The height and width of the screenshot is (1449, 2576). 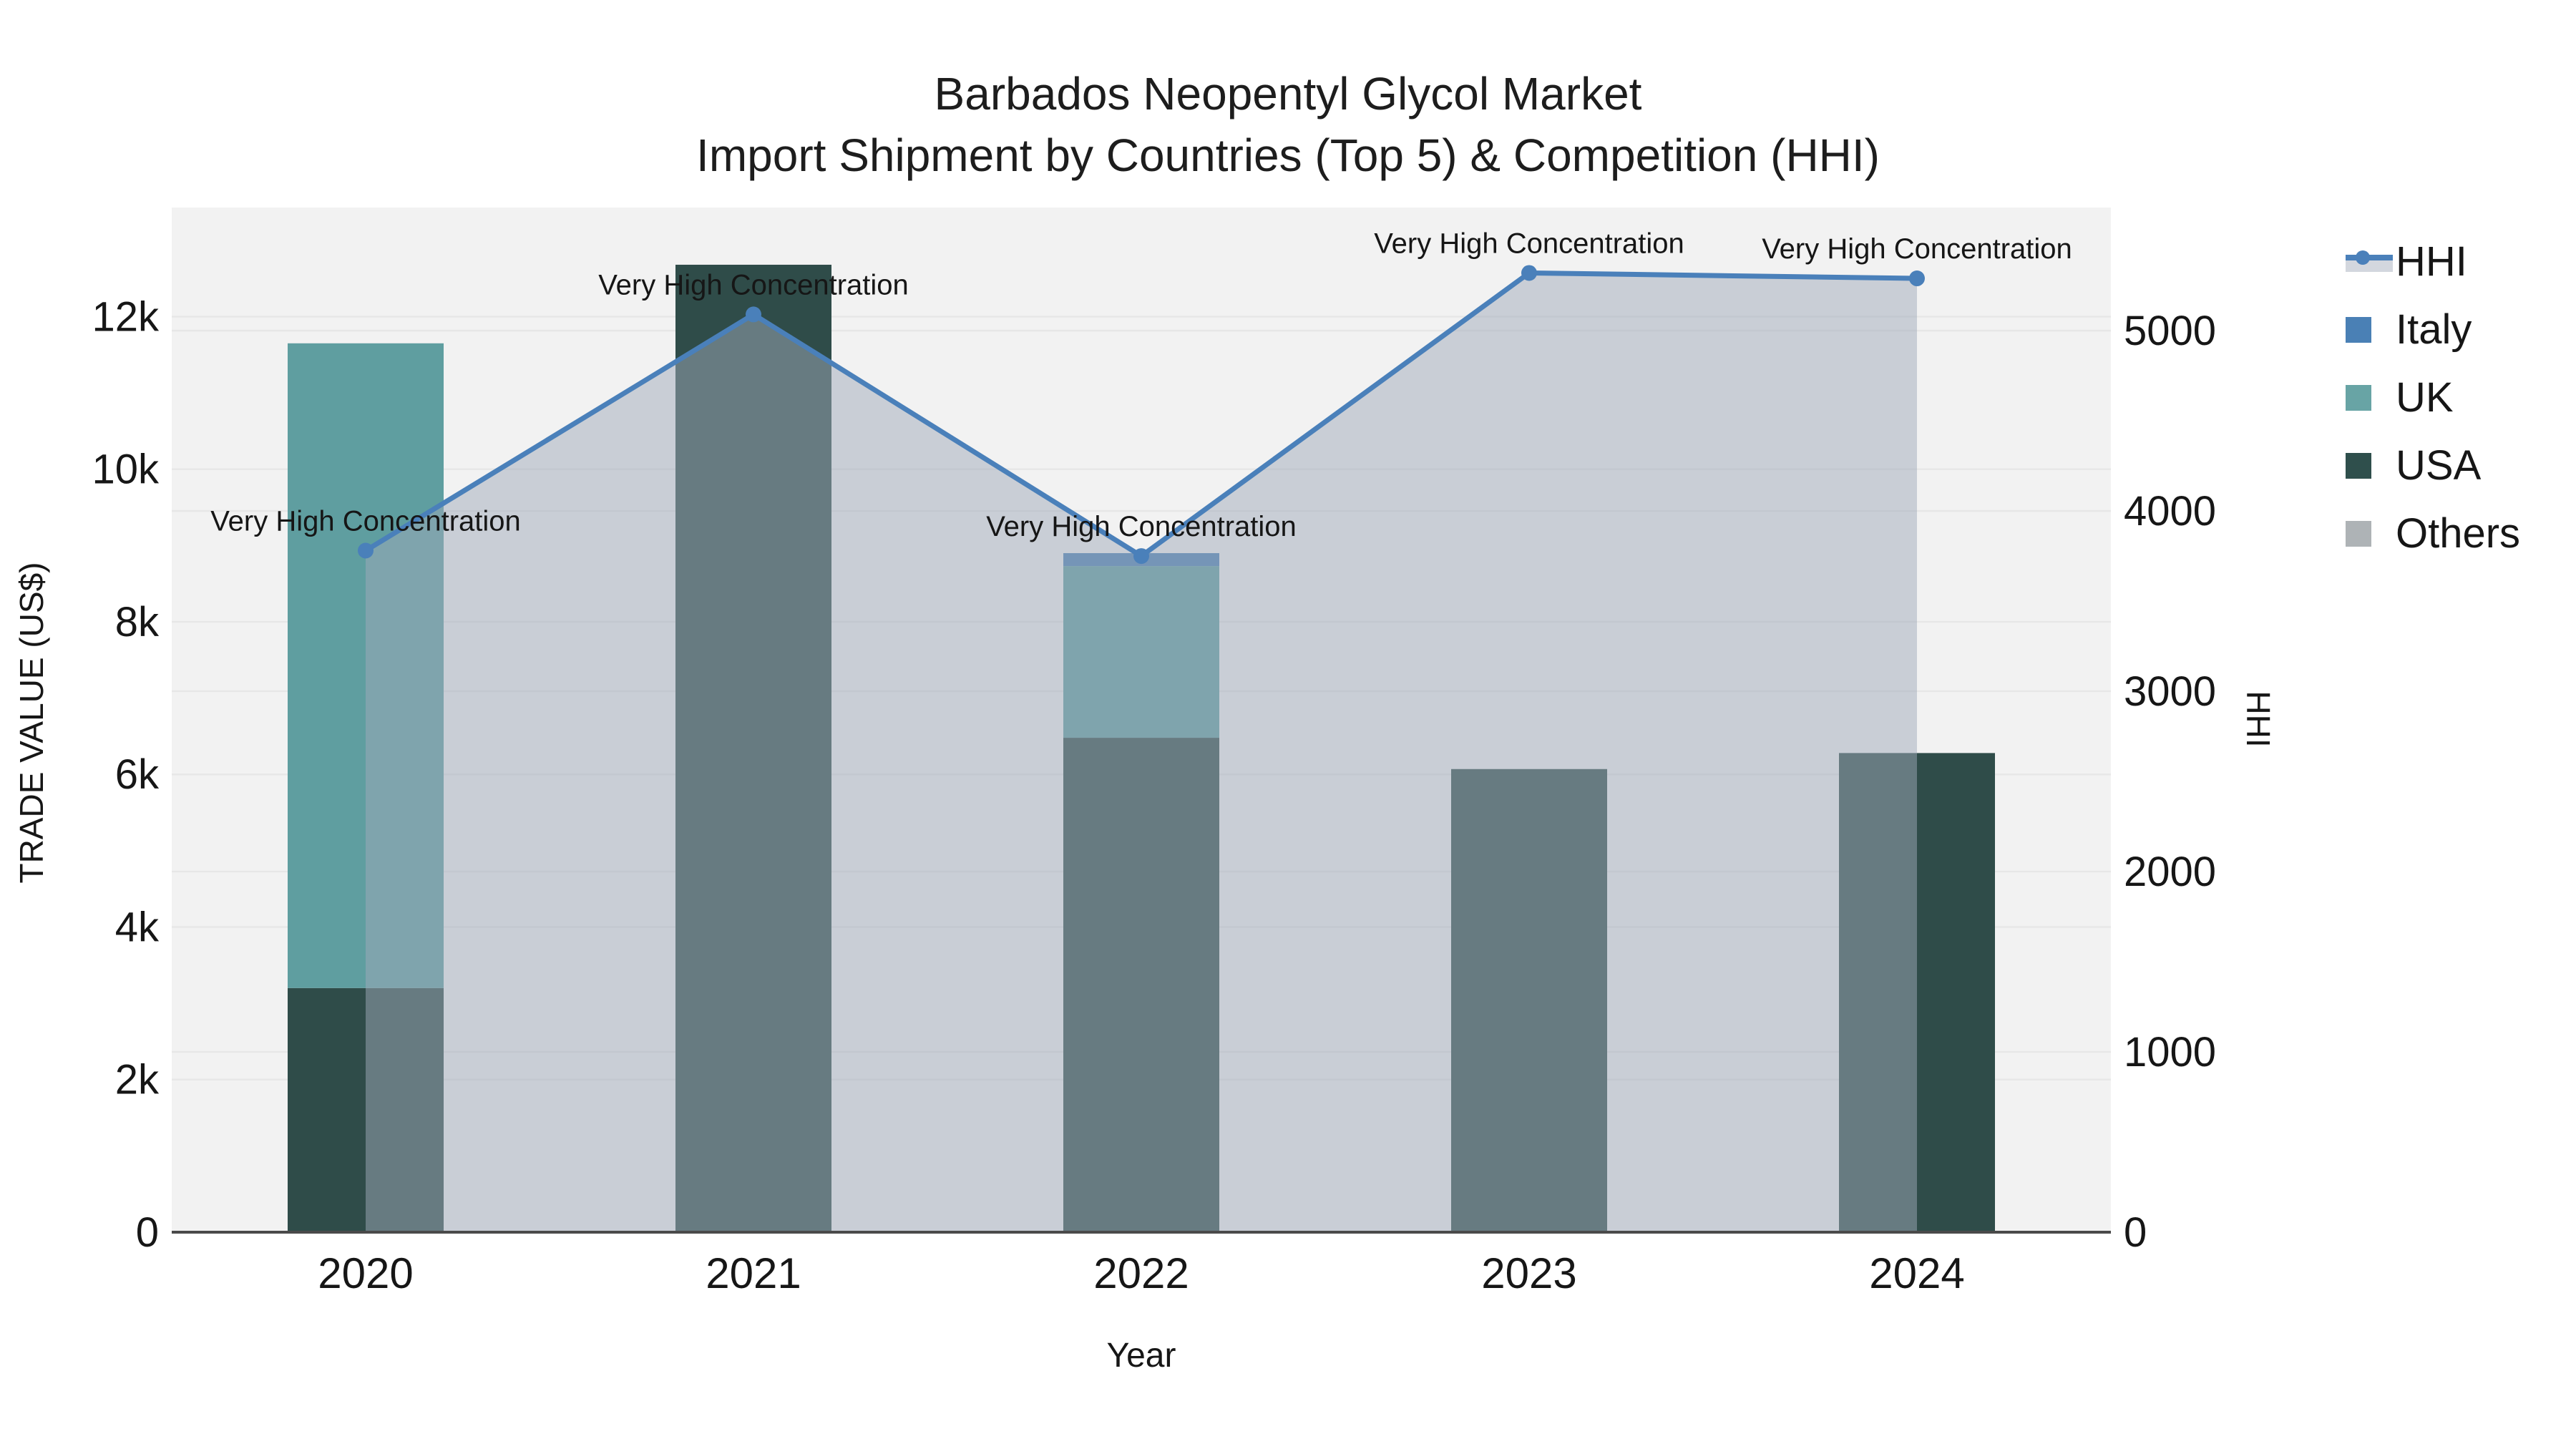 I want to click on right-tick-1000: 1000, so click(x=2170, y=1052).